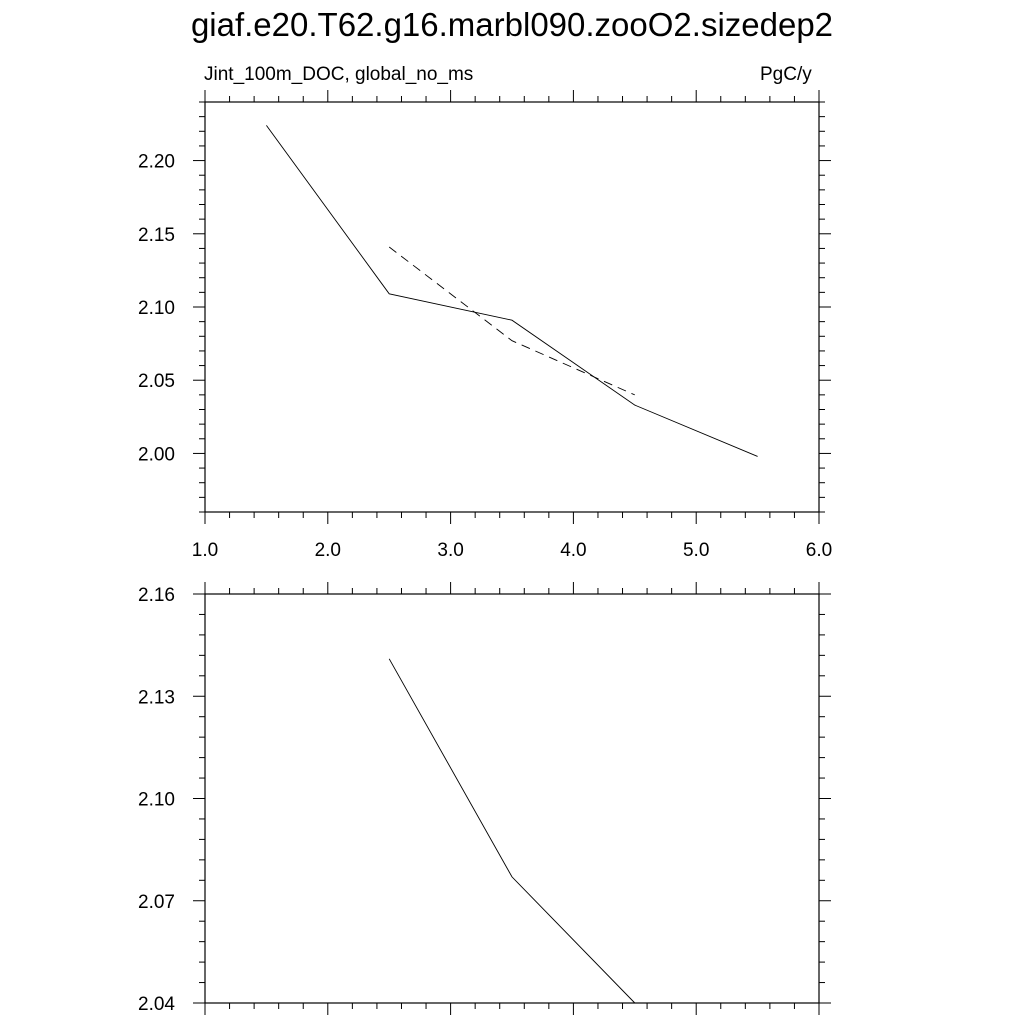  Describe the element at coordinates (156, 381) in the screenshot. I see `y-tick-label: 2.05` at that location.